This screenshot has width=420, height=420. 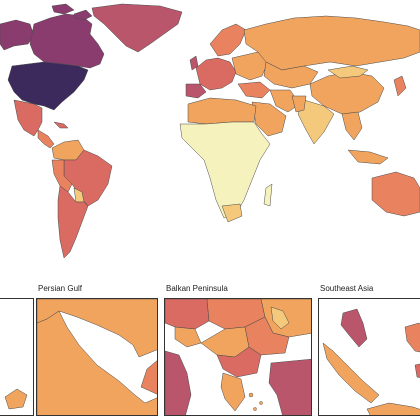 I want to click on region-arabia, so click(x=269, y=119).